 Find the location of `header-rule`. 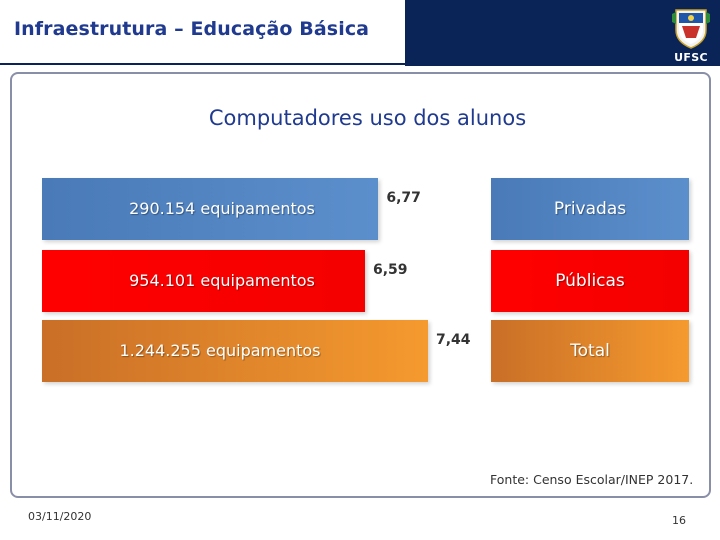

header-rule is located at coordinates (202, 33).